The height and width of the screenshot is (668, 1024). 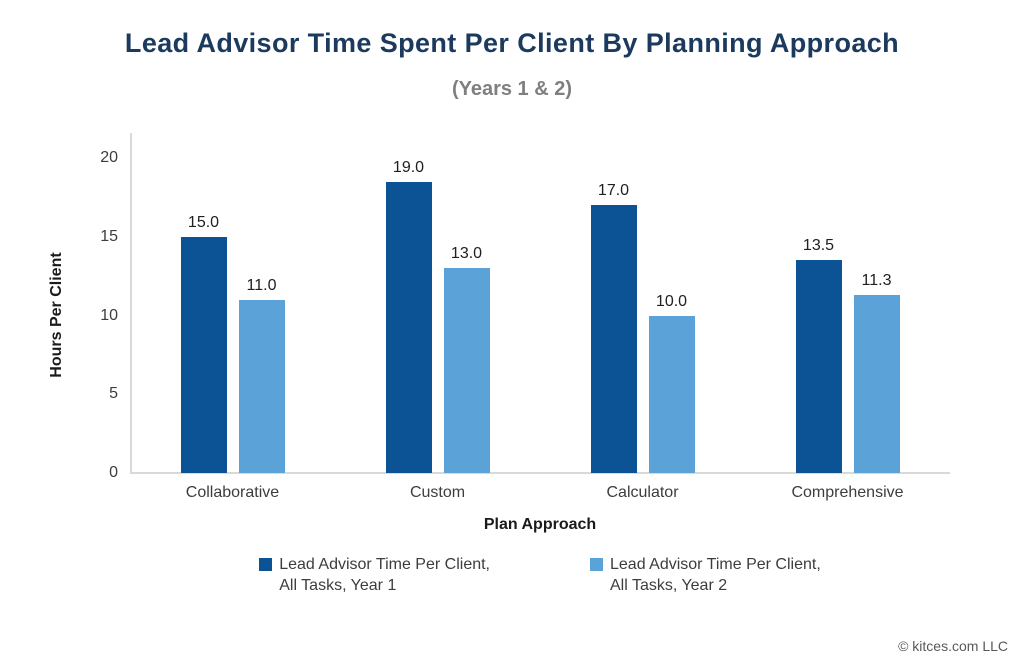 I want to click on bar-wrap-year1: 13.5, so click(x=818, y=315).